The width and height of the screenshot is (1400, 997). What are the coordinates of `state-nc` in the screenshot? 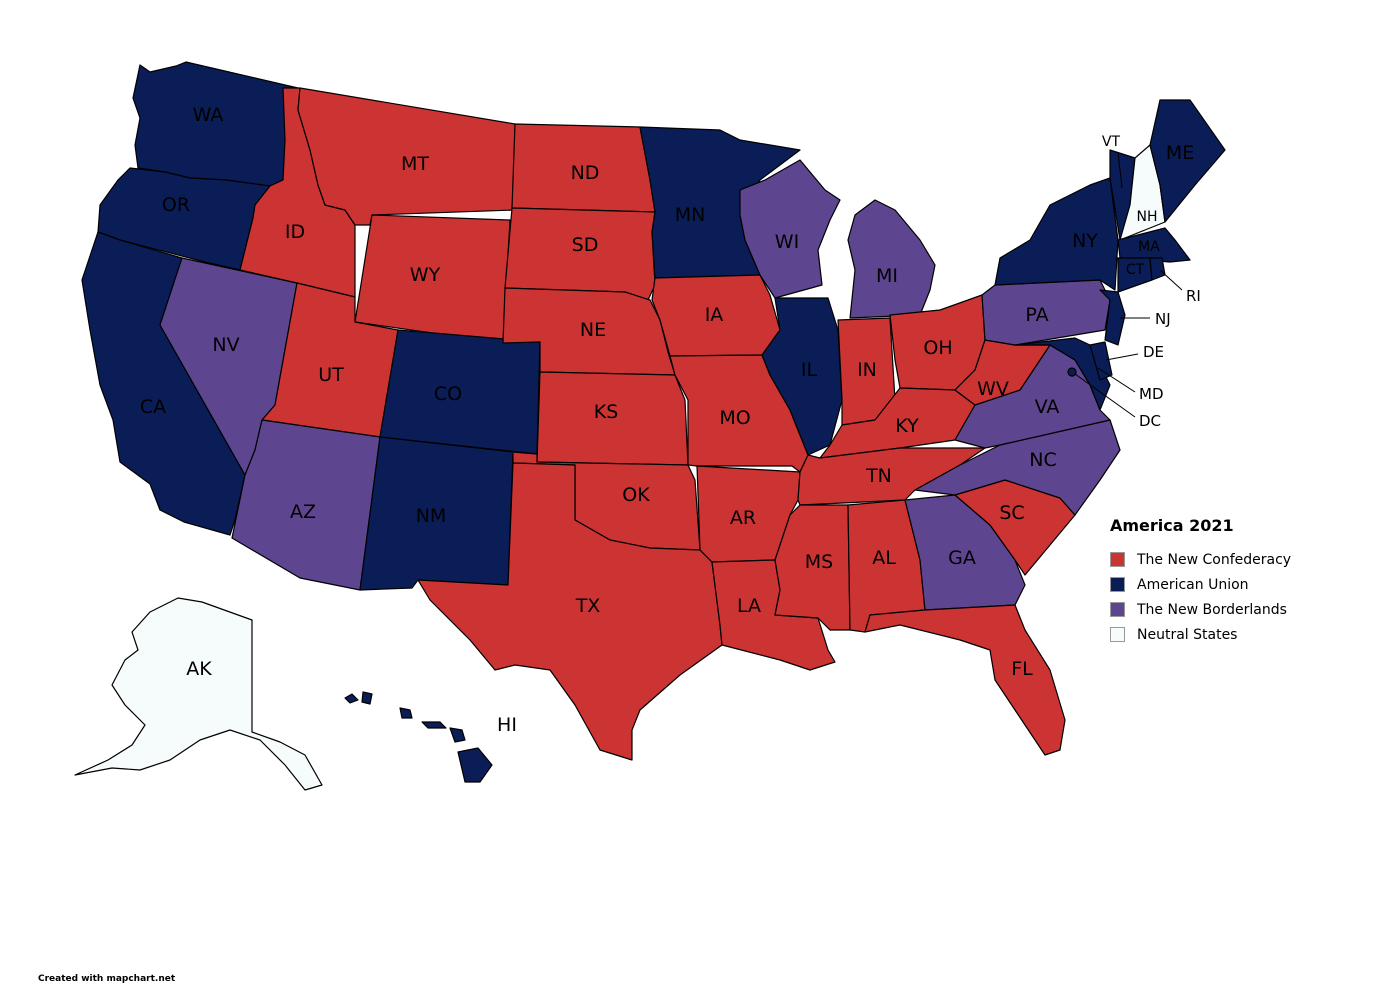 It's located at (1017, 467).